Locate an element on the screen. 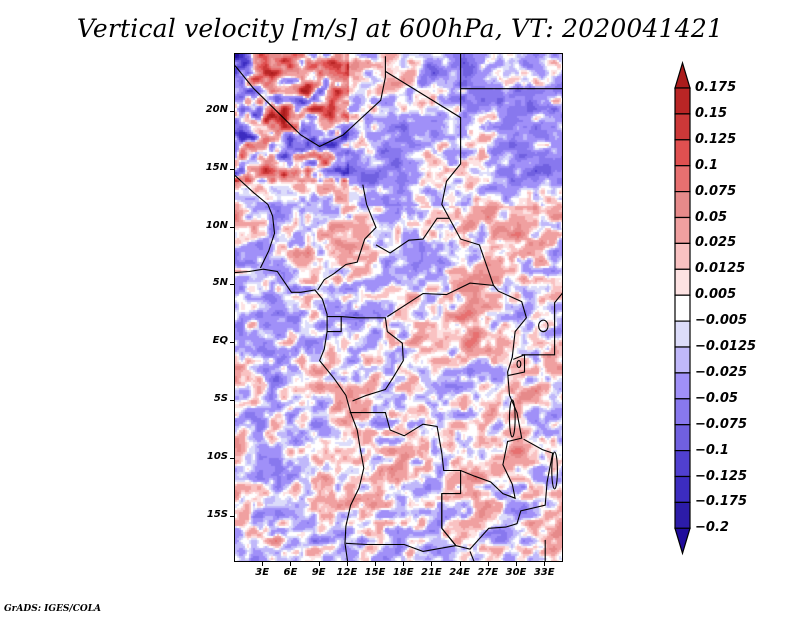 The height and width of the screenshot is (618, 800). colorbar-max-arrow is located at coordinates (682, 74).